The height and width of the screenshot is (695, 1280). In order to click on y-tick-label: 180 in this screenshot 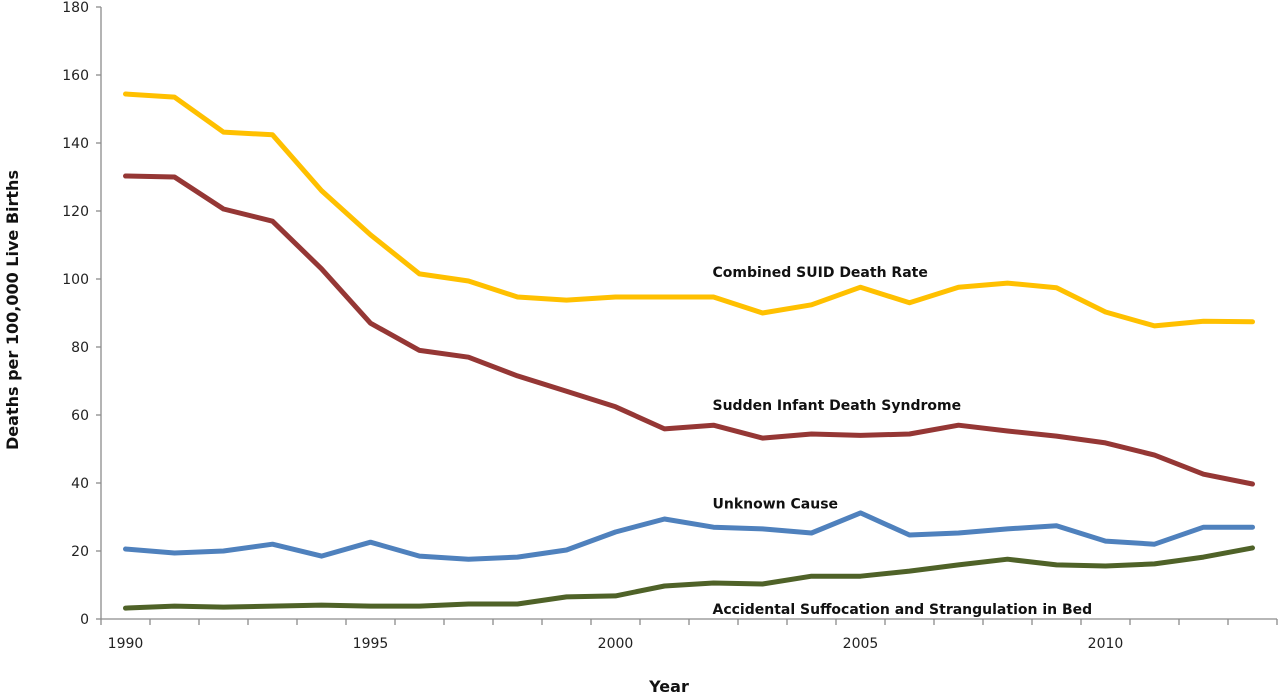, I will do `click(75, 8)`.